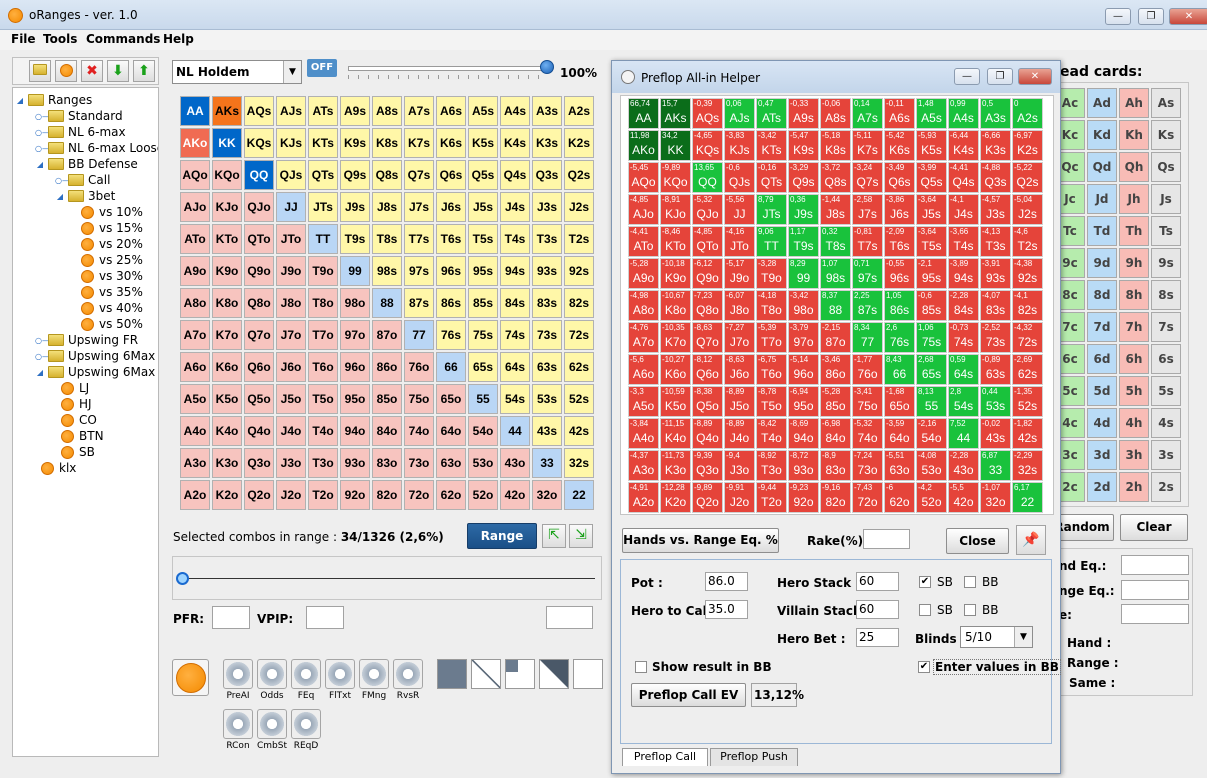 The image size is (1207, 778). I want to click on ev-cell: -3,3 A5o, so click(643, 401).